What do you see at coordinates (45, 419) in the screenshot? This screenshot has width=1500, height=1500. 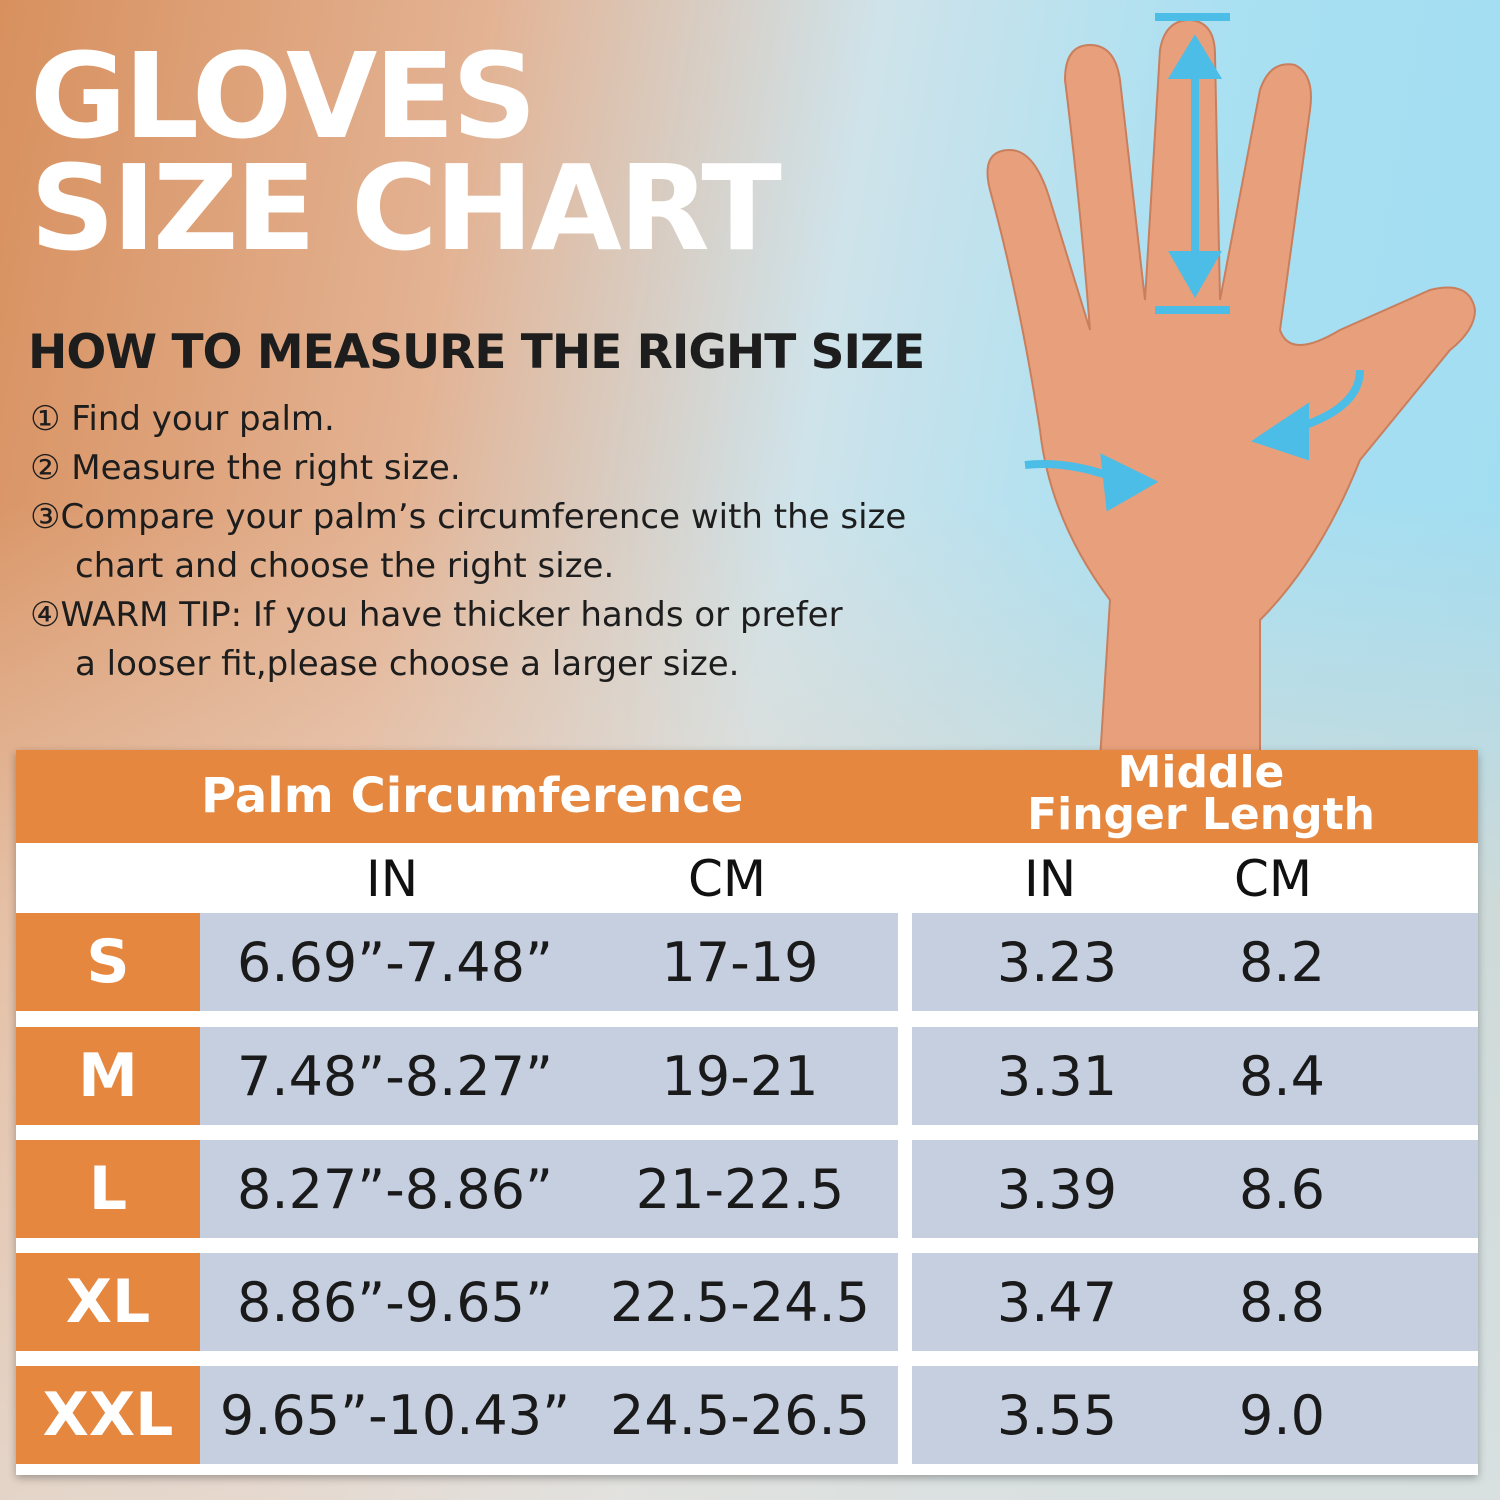 I see `step-number: ①` at bounding box center [45, 419].